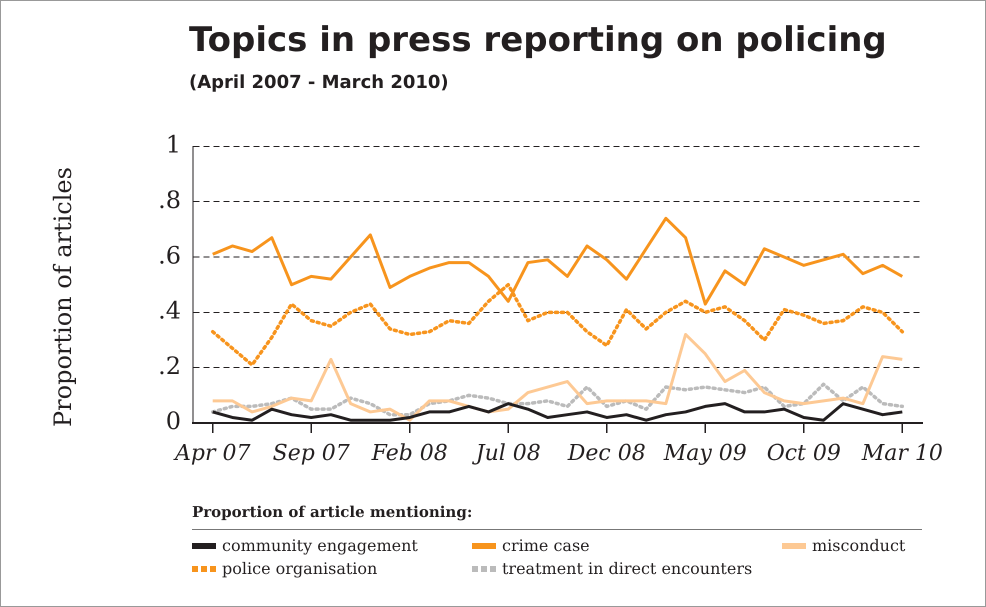 This screenshot has width=986, height=607. I want to click on y-tick-label: 0, so click(173, 421).